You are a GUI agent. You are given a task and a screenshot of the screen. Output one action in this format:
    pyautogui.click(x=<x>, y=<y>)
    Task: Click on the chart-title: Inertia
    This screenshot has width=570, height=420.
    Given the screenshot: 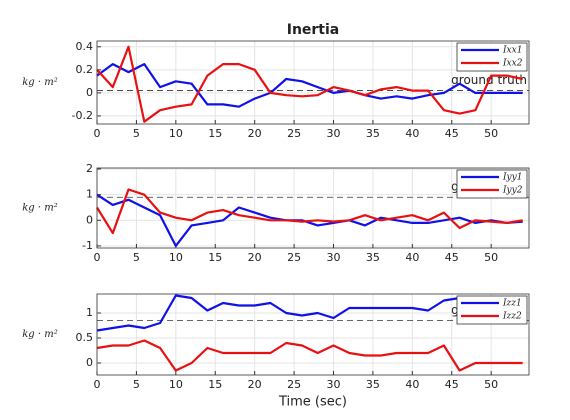 What is the action you would take?
    pyautogui.click(x=313, y=30)
    